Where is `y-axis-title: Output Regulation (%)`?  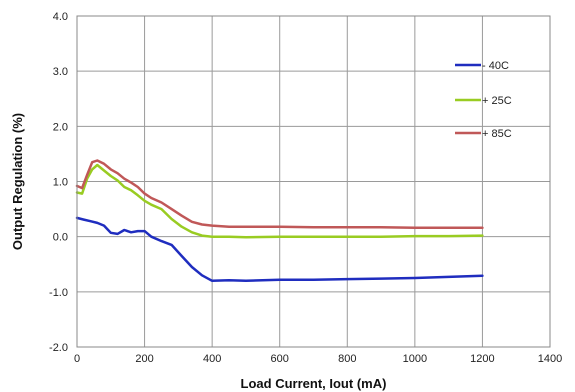
y-axis-title: Output Regulation (%) is located at coordinates (17, 181).